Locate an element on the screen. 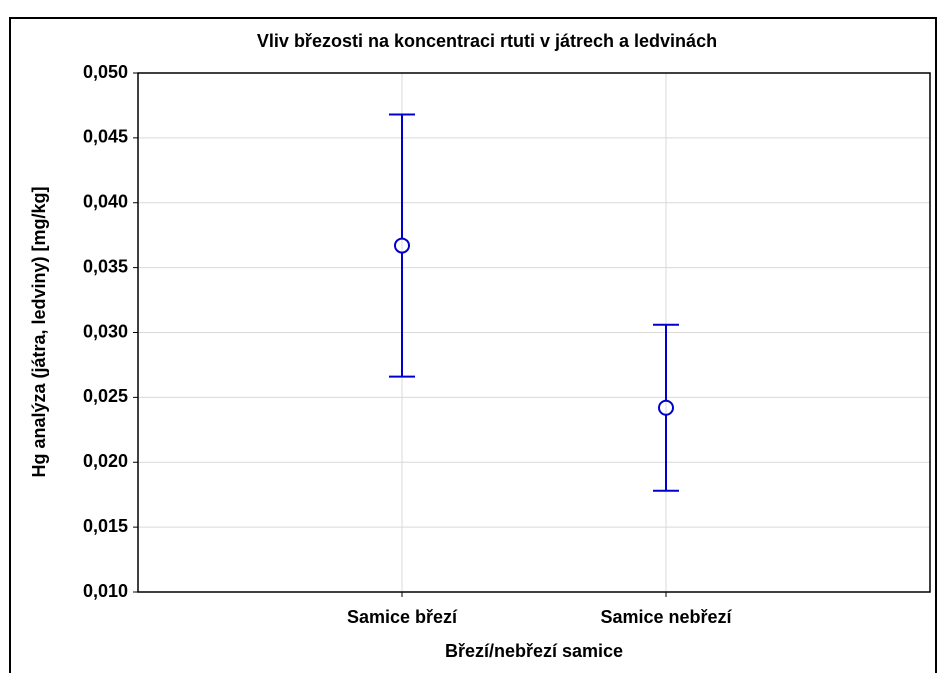 The width and height of the screenshot is (942, 673). y-tick-label: 0,015 is located at coordinates (105, 526).